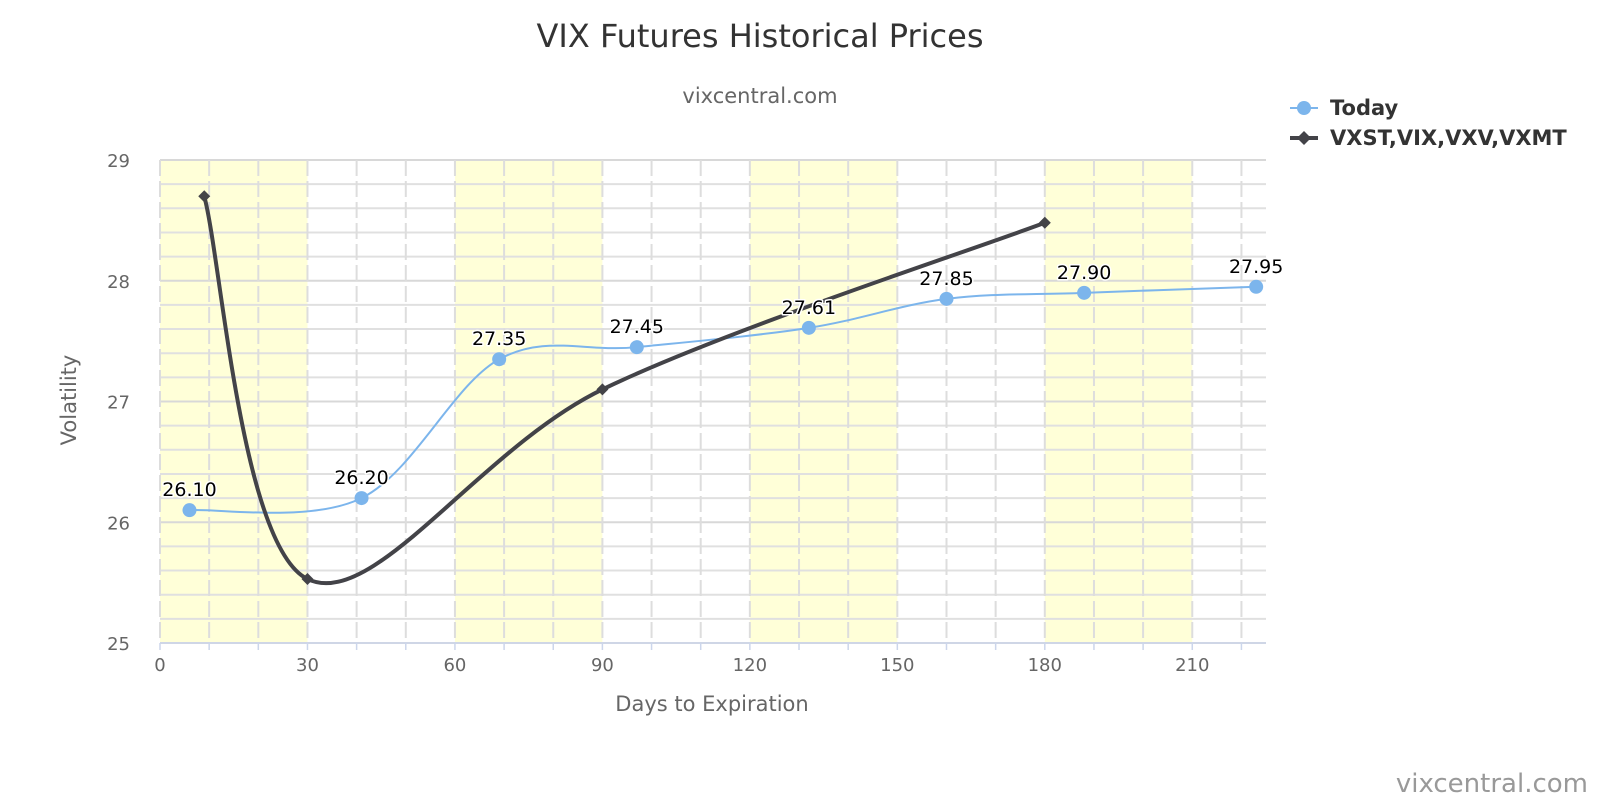 Image resolution: width=1600 pixels, height=800 pixels. What do you see at coordinates (118, 161) in the screenshot?
I see `y-tick-label: 29` at bounding box center [118, 161].